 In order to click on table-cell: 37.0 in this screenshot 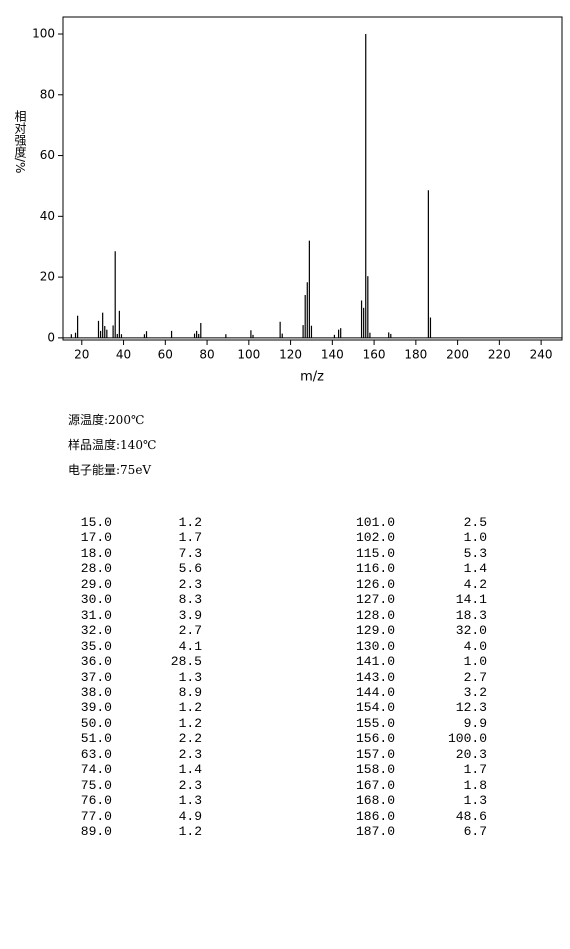, I will do `click(96, 677)`.